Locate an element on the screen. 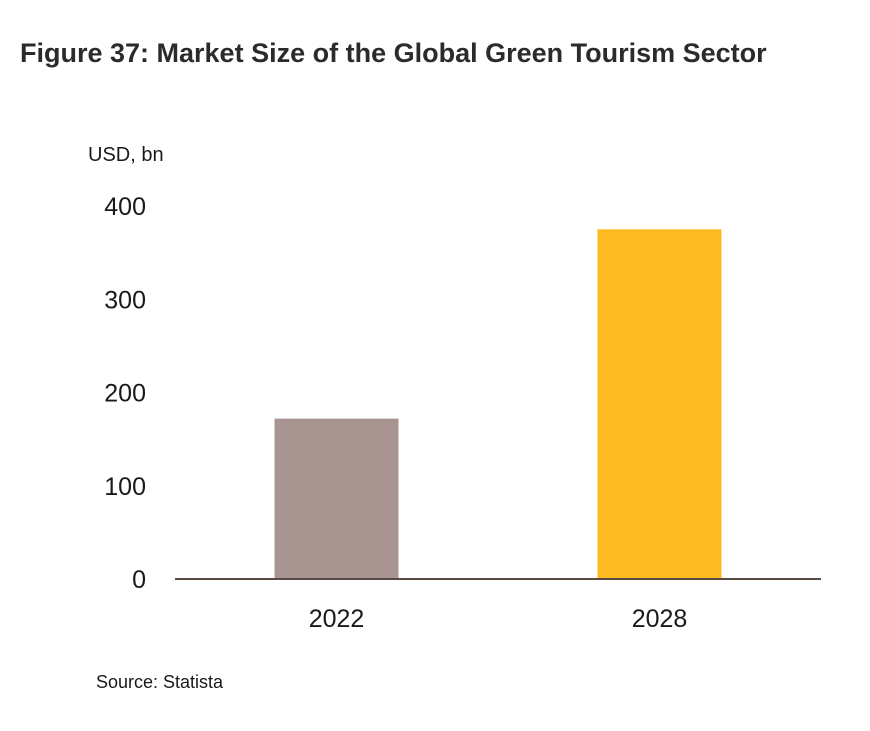 Image resolution: width=870 pixels, height=731 pixels. y-tick-label: 100 is located at coordinates (125, 487).